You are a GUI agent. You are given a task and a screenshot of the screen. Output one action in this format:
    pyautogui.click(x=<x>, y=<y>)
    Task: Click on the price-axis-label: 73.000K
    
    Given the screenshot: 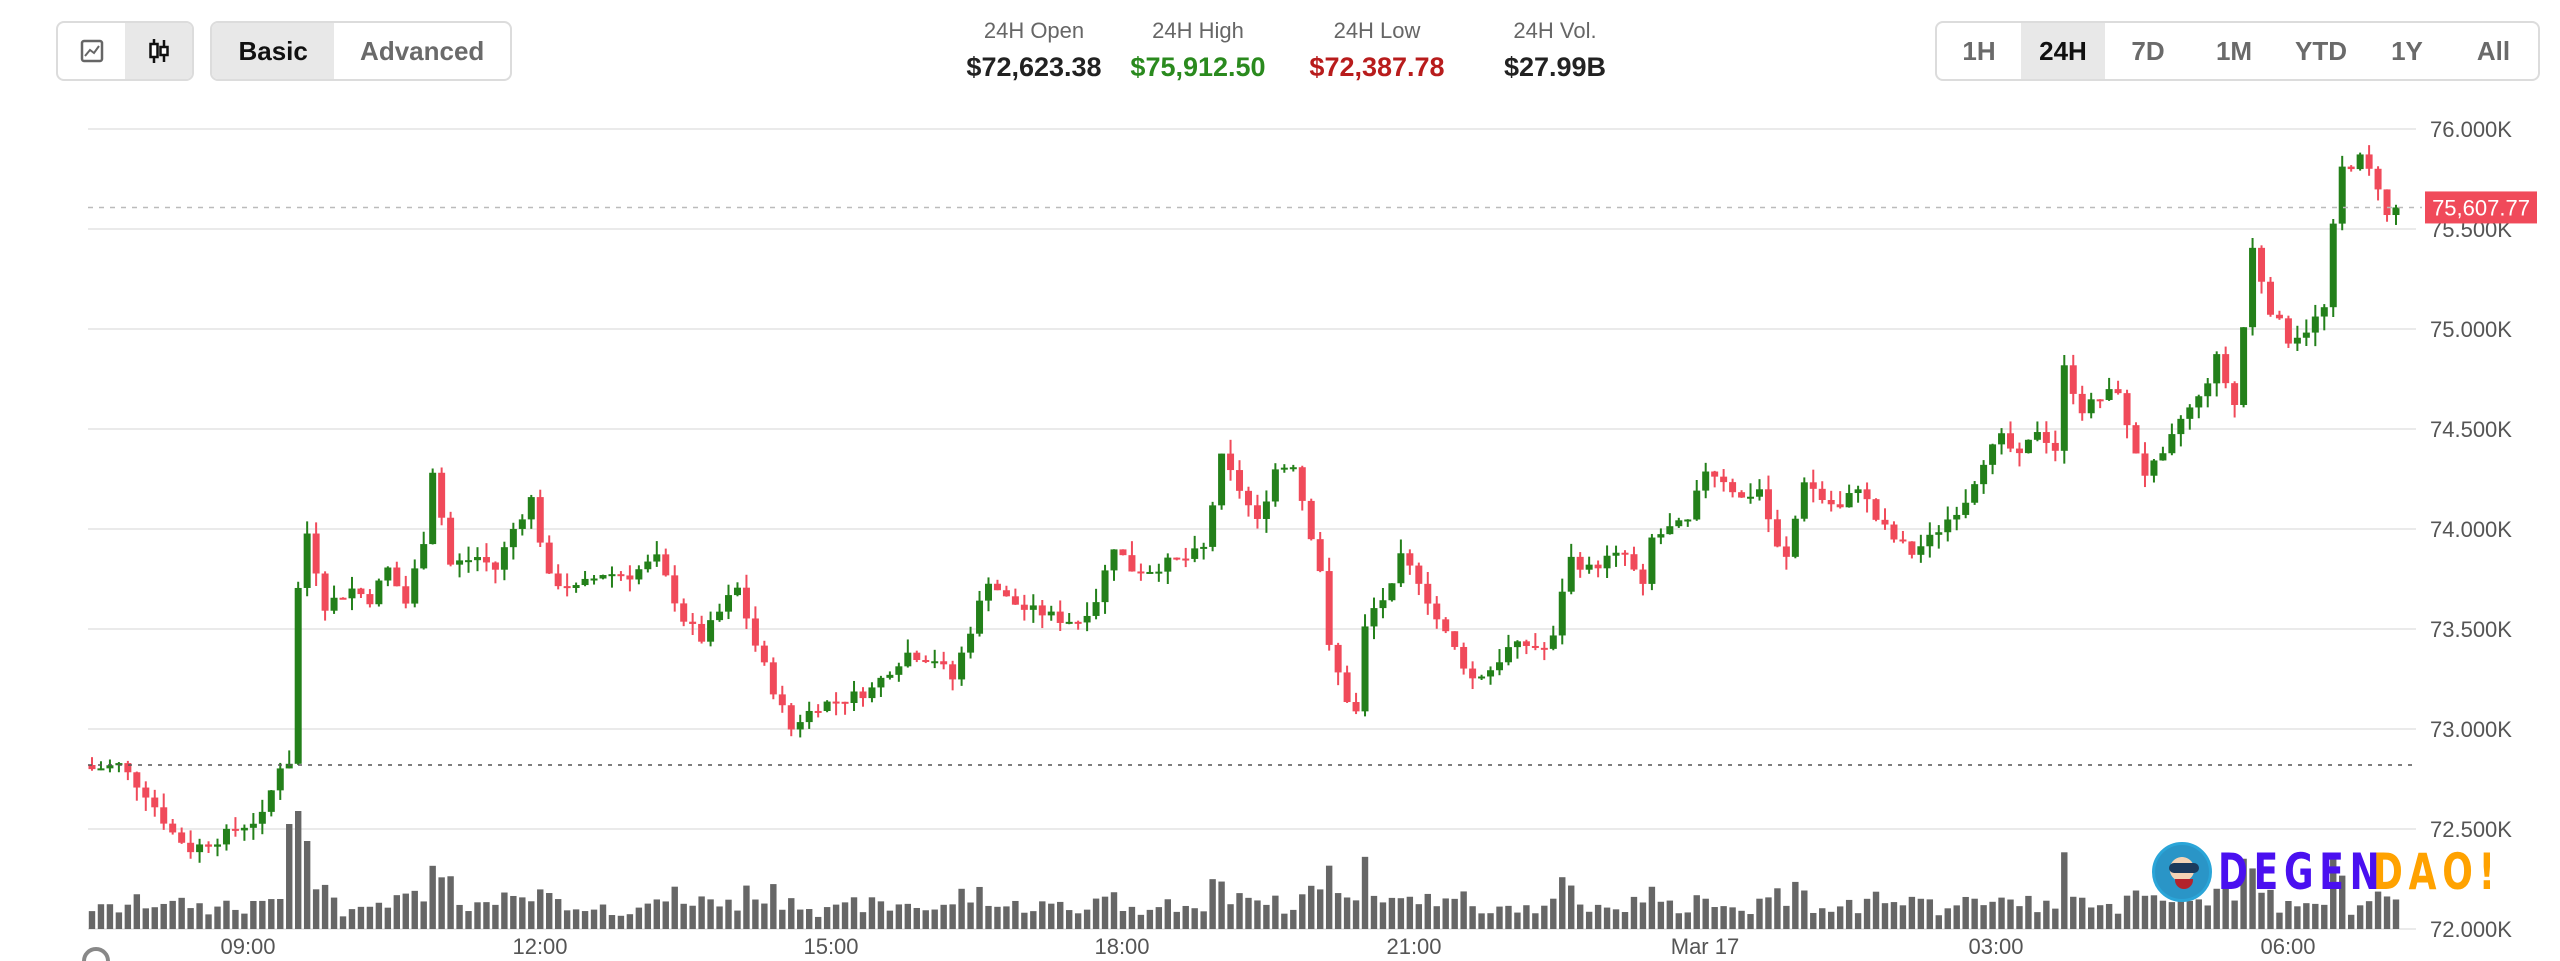 What is the action you would take?
    pyautogui.click(x=2471, y=729)
    